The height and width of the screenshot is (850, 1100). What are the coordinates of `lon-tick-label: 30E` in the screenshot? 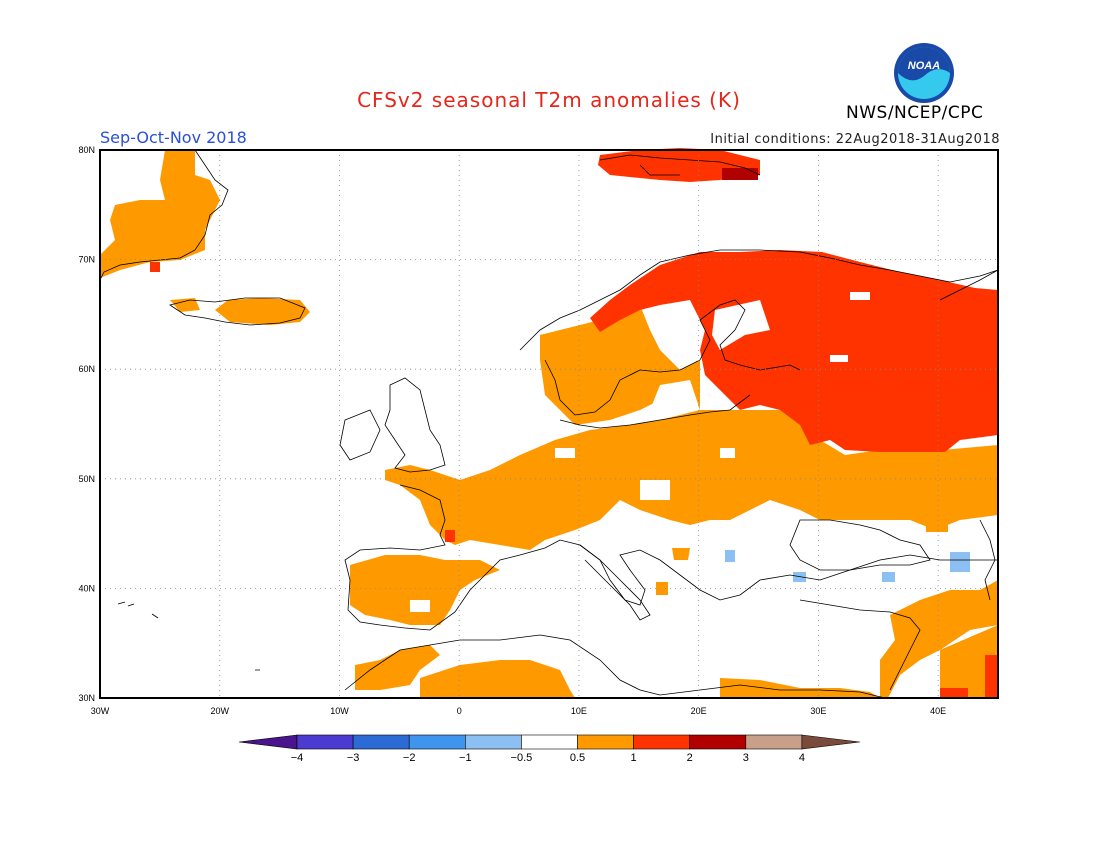 It's located at (818, 711).